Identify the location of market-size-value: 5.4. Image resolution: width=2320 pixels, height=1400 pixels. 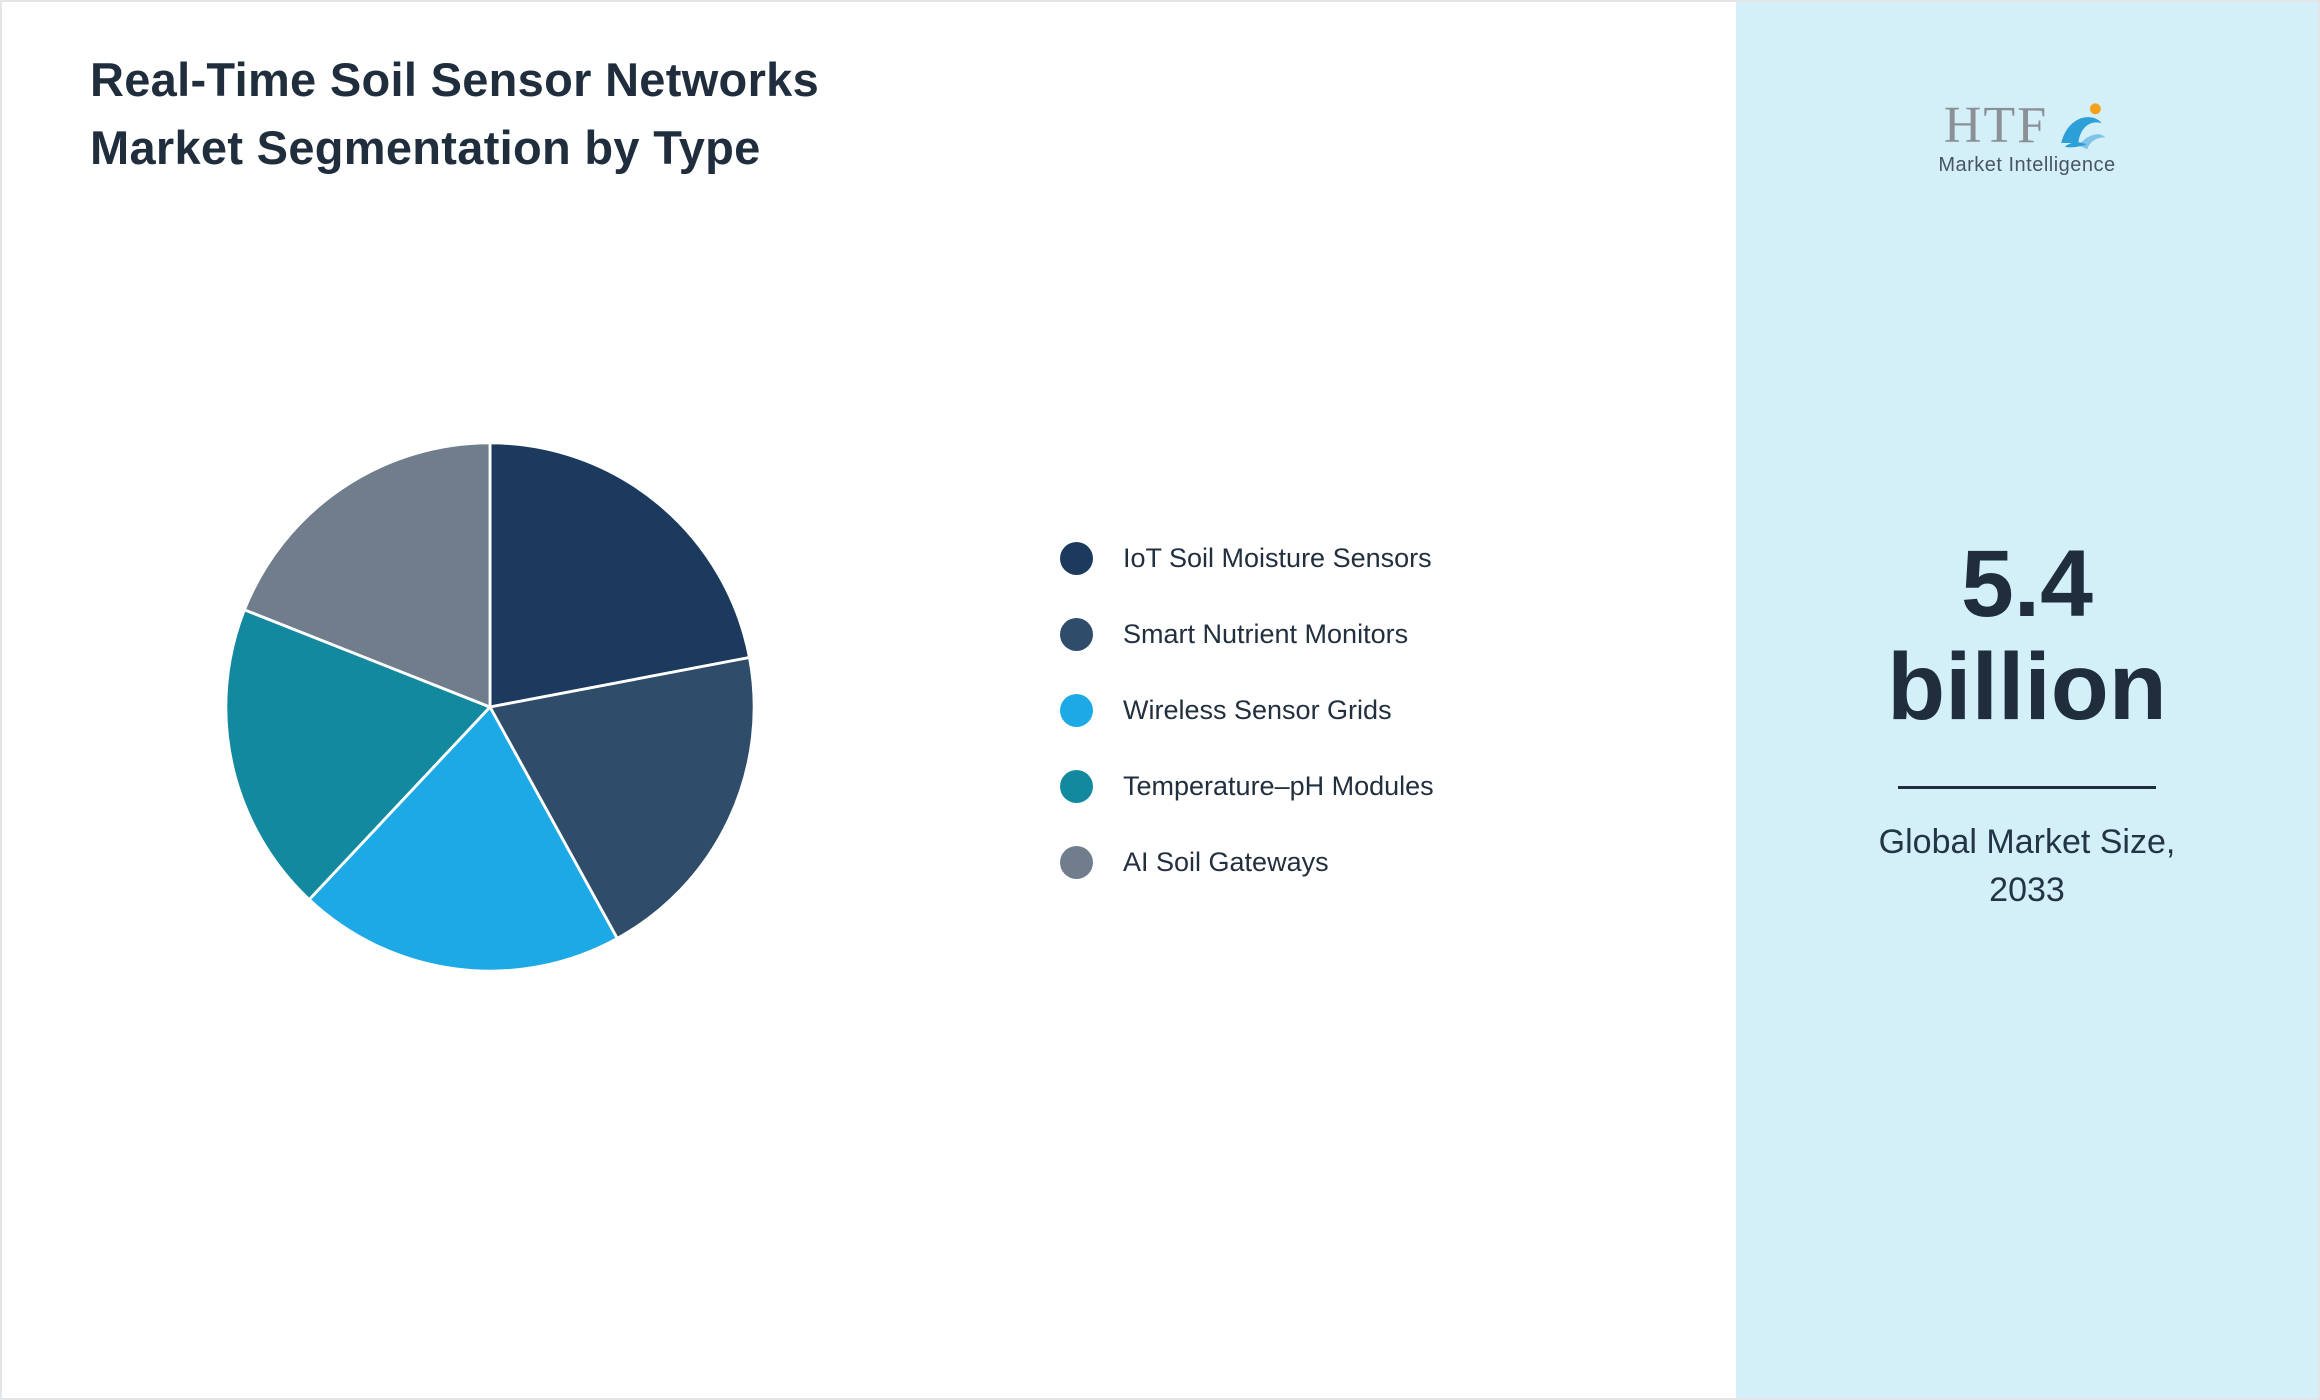
(2027, 584).